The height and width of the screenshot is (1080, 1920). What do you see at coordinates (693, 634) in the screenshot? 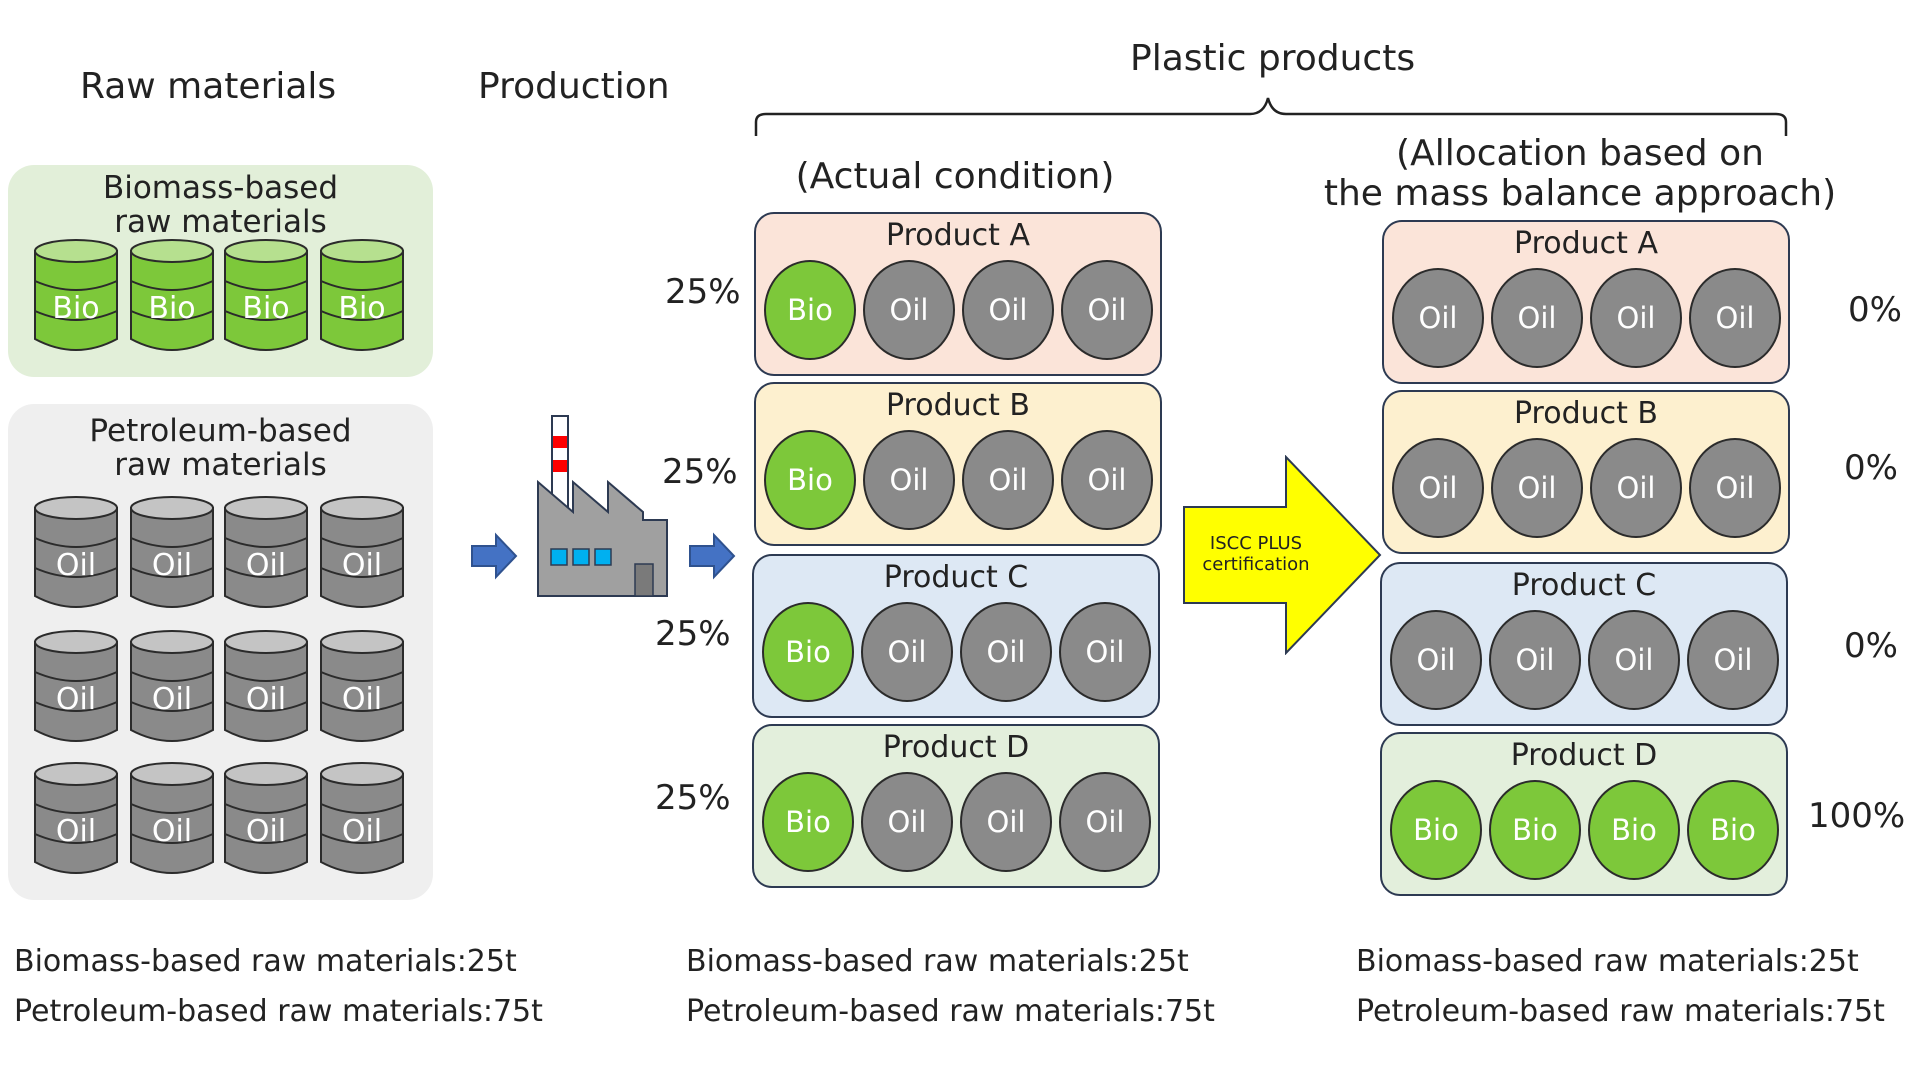
I see `actual-percent-c: 25%` at bounding box center [693, 634].